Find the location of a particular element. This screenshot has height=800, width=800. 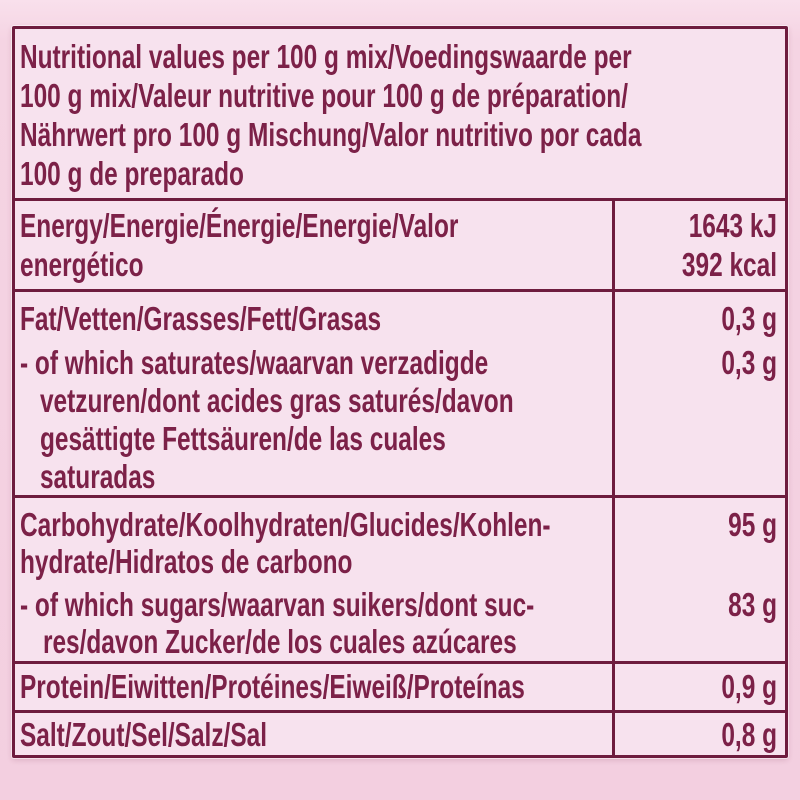

header-line-4: 100 g de preparado is located at coordinates (132, 173).